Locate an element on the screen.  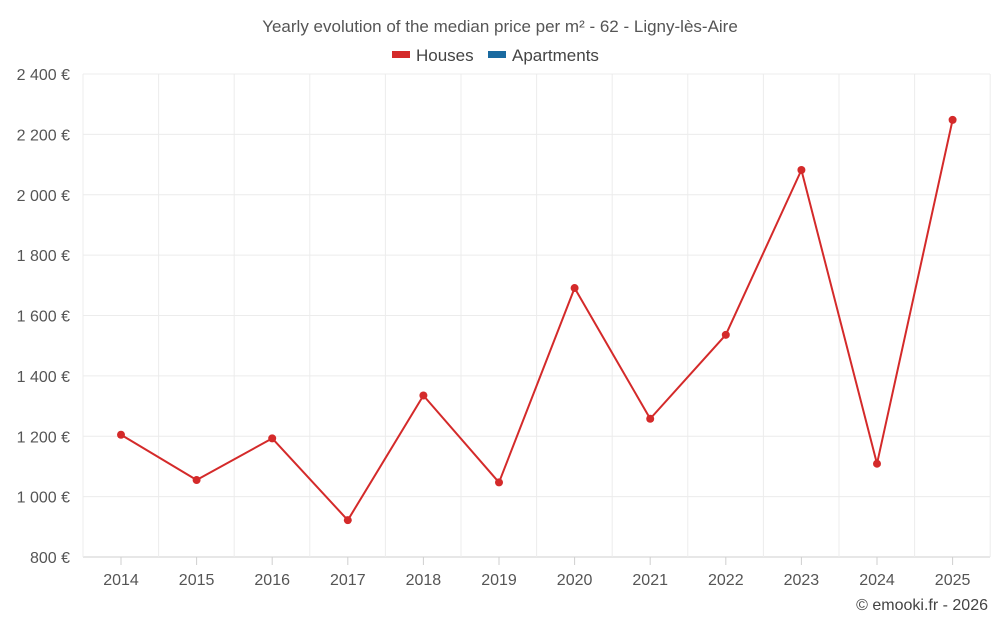
legend: Houses Apartments is located at coordinates (495, 55).